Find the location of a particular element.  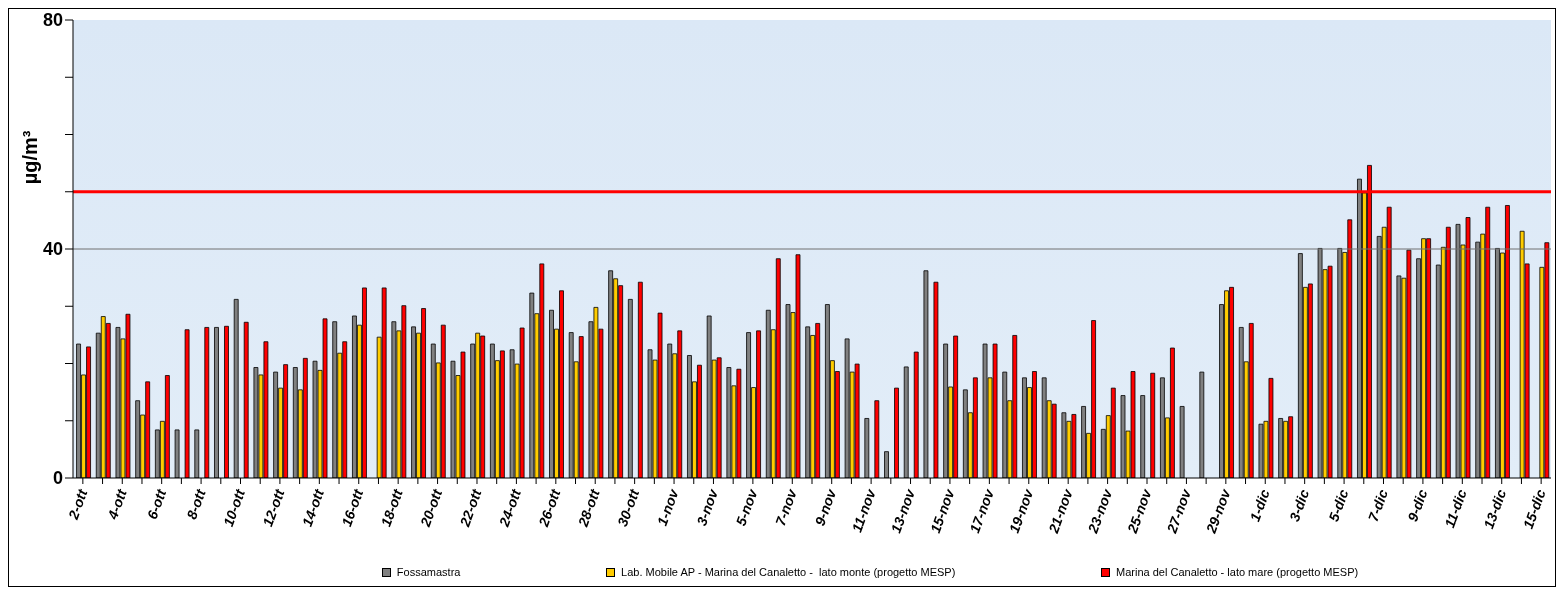

x-tick-label: 16-ott is located at coordinates (352, 507).